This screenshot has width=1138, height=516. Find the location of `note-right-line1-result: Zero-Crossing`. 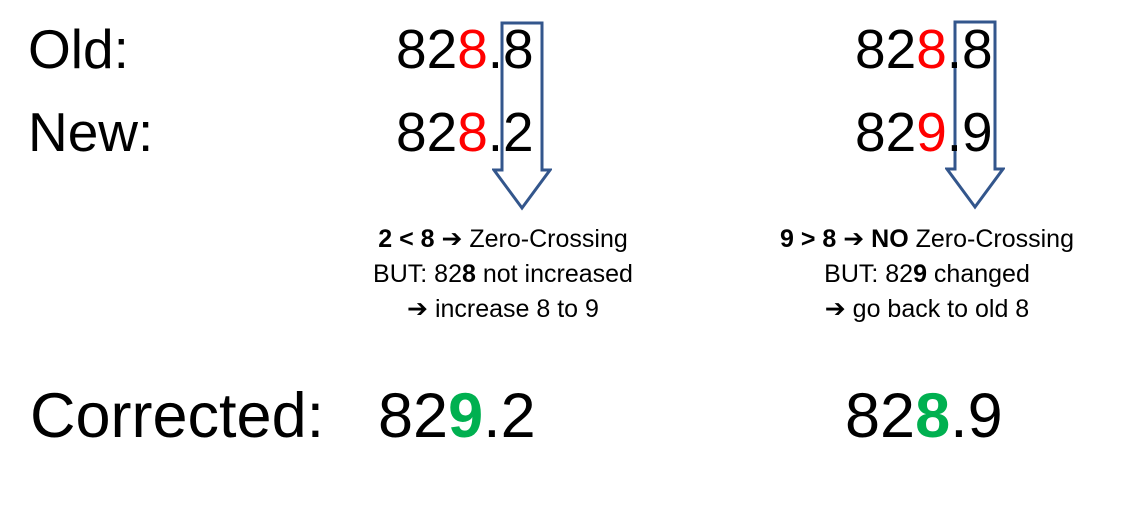

note-right-line1-result: Zero-Crossing is located at coordinates (991, 239).